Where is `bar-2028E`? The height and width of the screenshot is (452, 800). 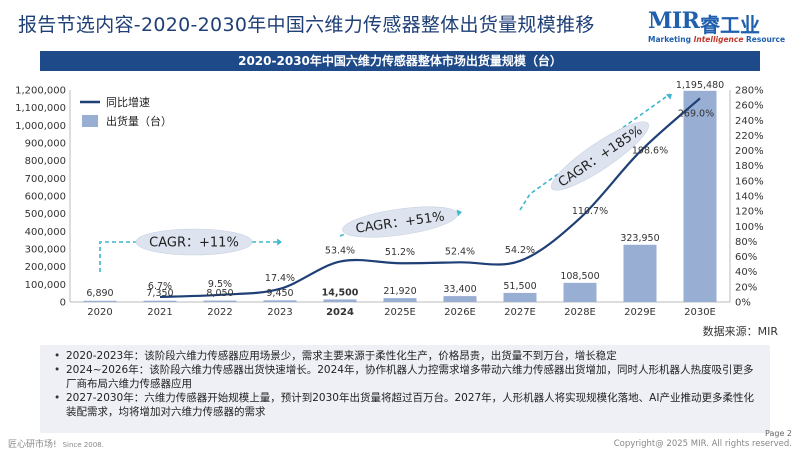
bar-2028E is located at coordinates (580, 292).